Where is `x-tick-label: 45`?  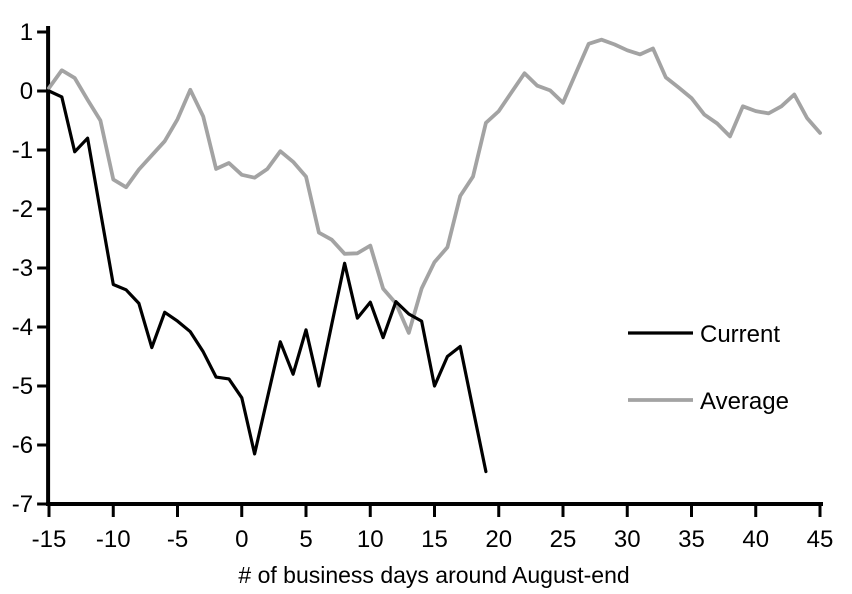
x-tick-label: 45 is located at coordinates (820, 539).